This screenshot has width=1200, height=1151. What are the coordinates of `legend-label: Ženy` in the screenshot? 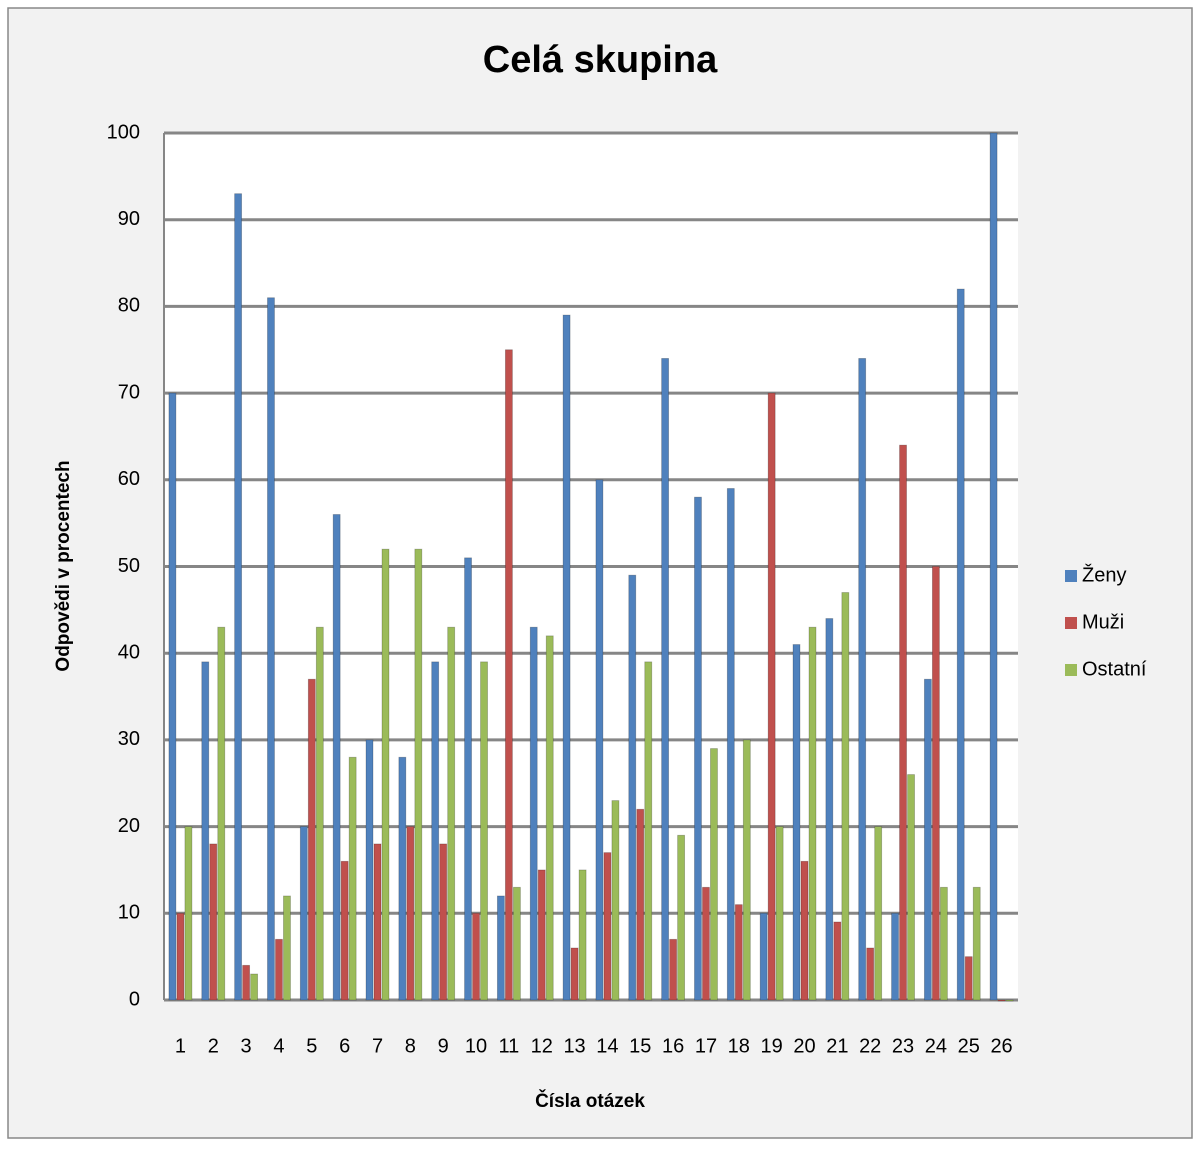 It's located at (1104, 574).